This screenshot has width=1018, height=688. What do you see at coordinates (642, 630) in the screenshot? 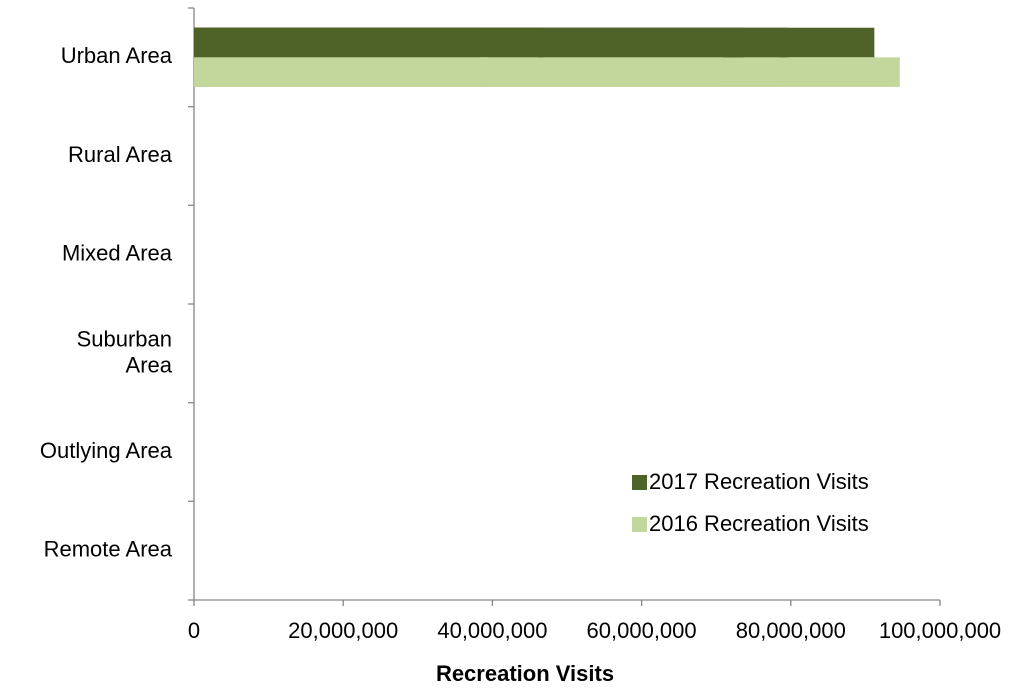
I see `x-tick-label: 60,000,000` at bounding box center [642, 630].